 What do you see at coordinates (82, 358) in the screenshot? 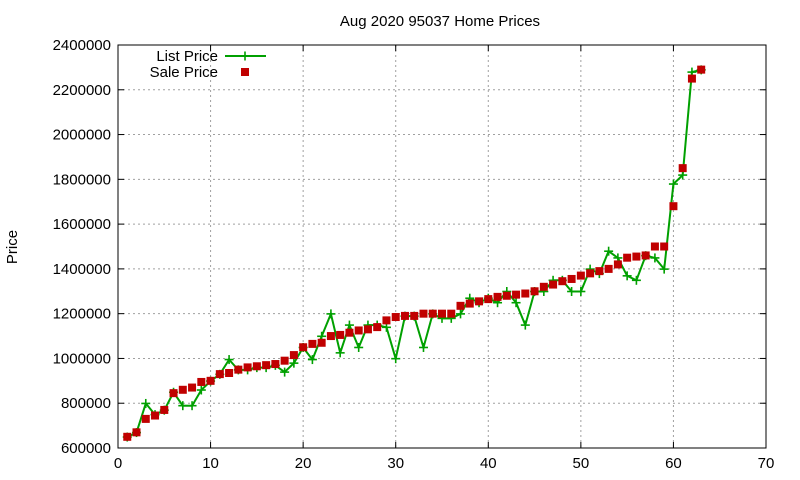
I see `y-tick-label: 1000000` at bounding box center [82, 358].